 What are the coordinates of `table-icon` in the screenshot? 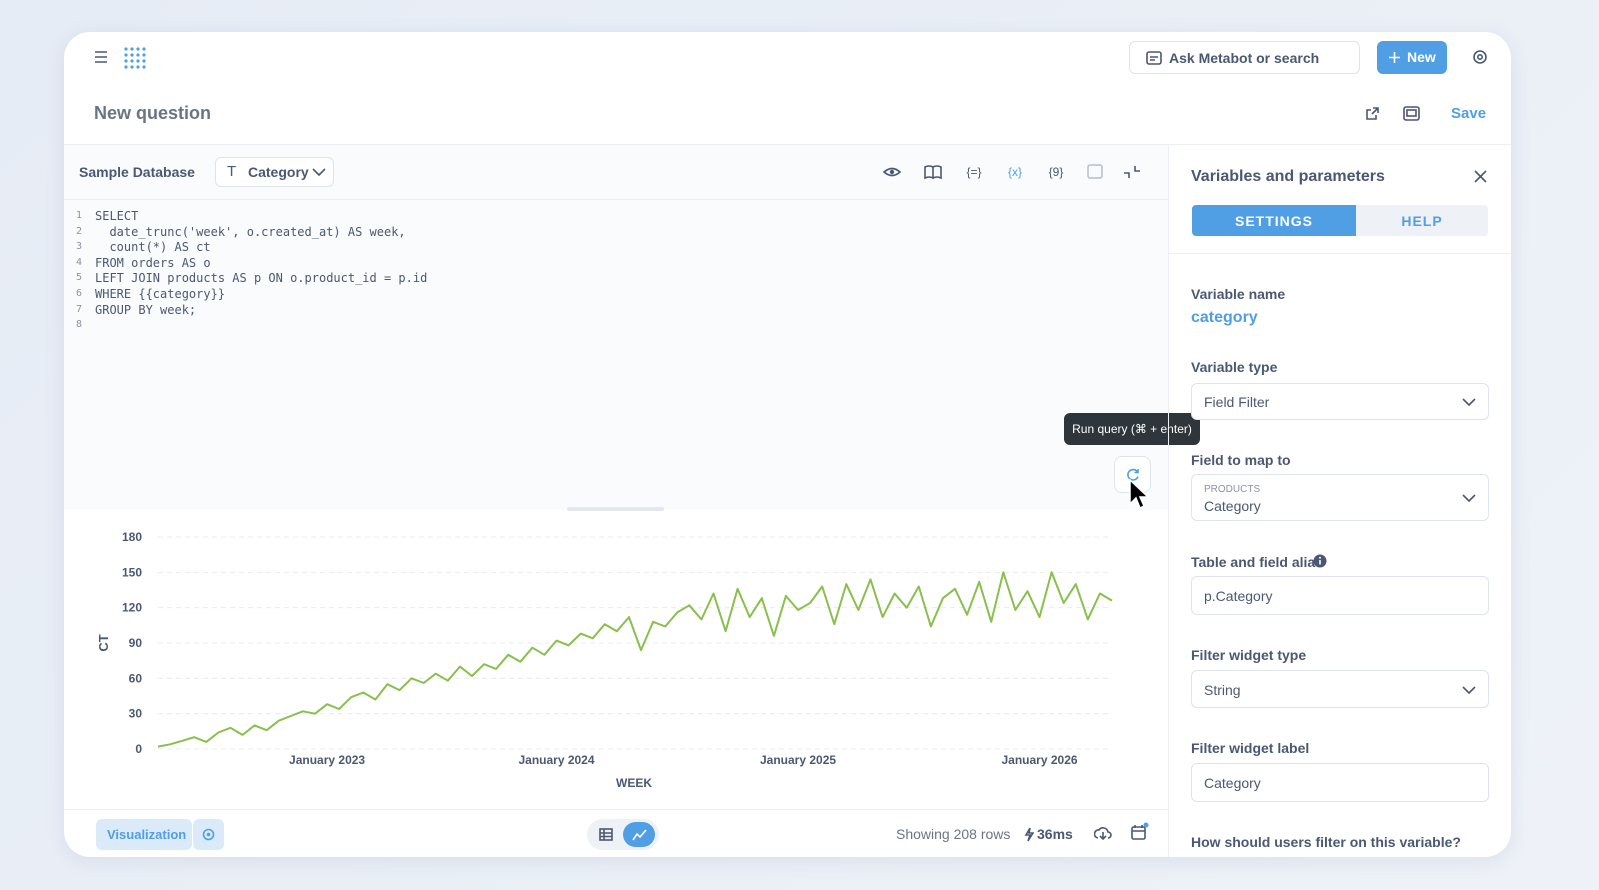 It's located at (606, 834).